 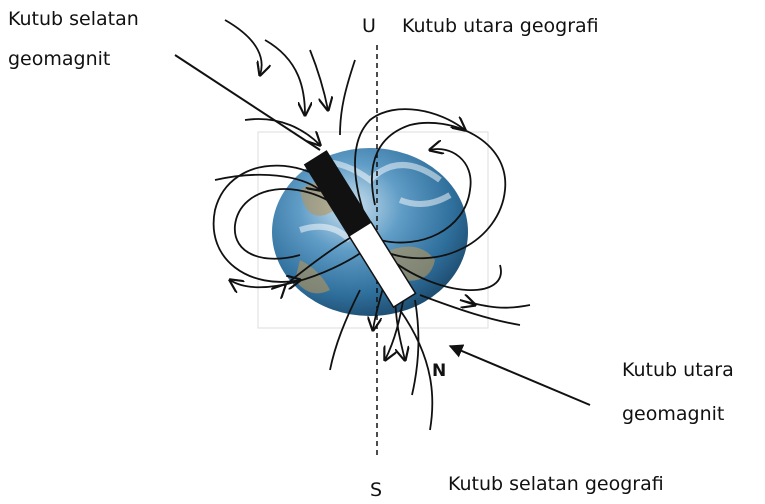 What do you see at coordinates (556, 484) in the screenshot?
I see `label: Kutub selatan geografi` at bounding box center [556, 484].